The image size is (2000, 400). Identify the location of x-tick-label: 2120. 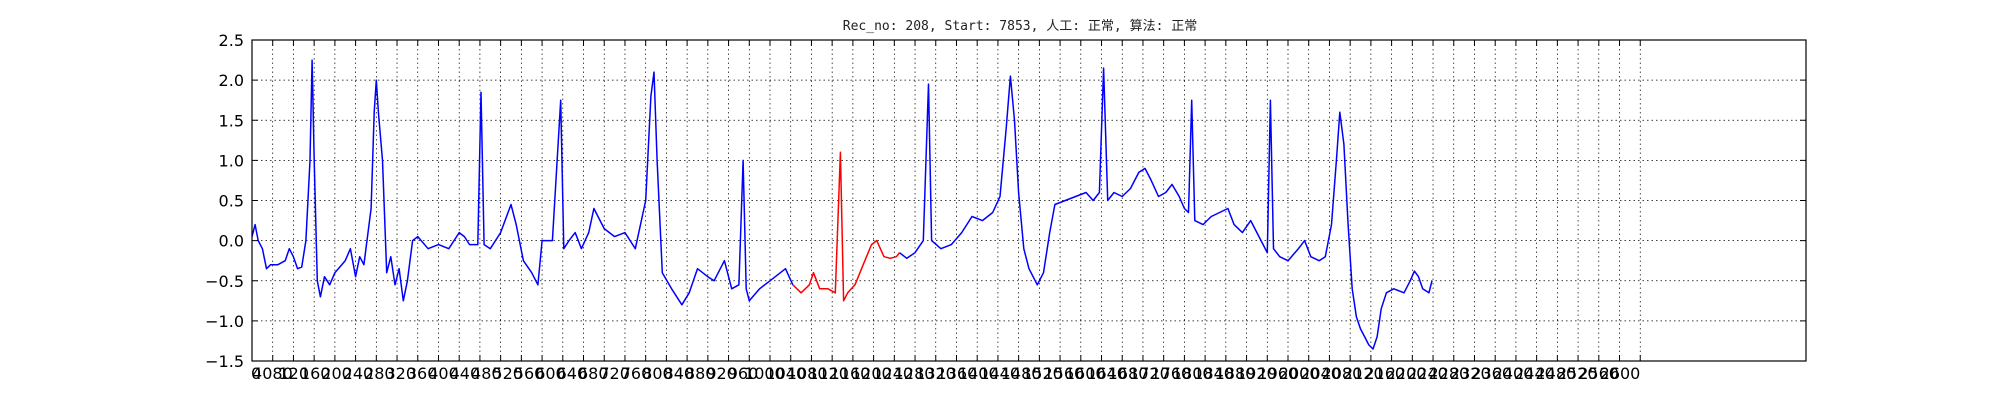
(1363, 373).